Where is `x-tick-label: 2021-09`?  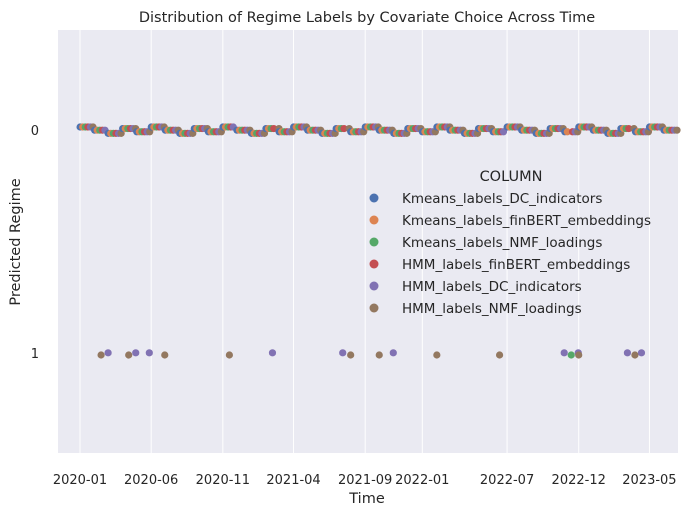
x-tick-label: 2021-09 is located at coordinates (365, 480).